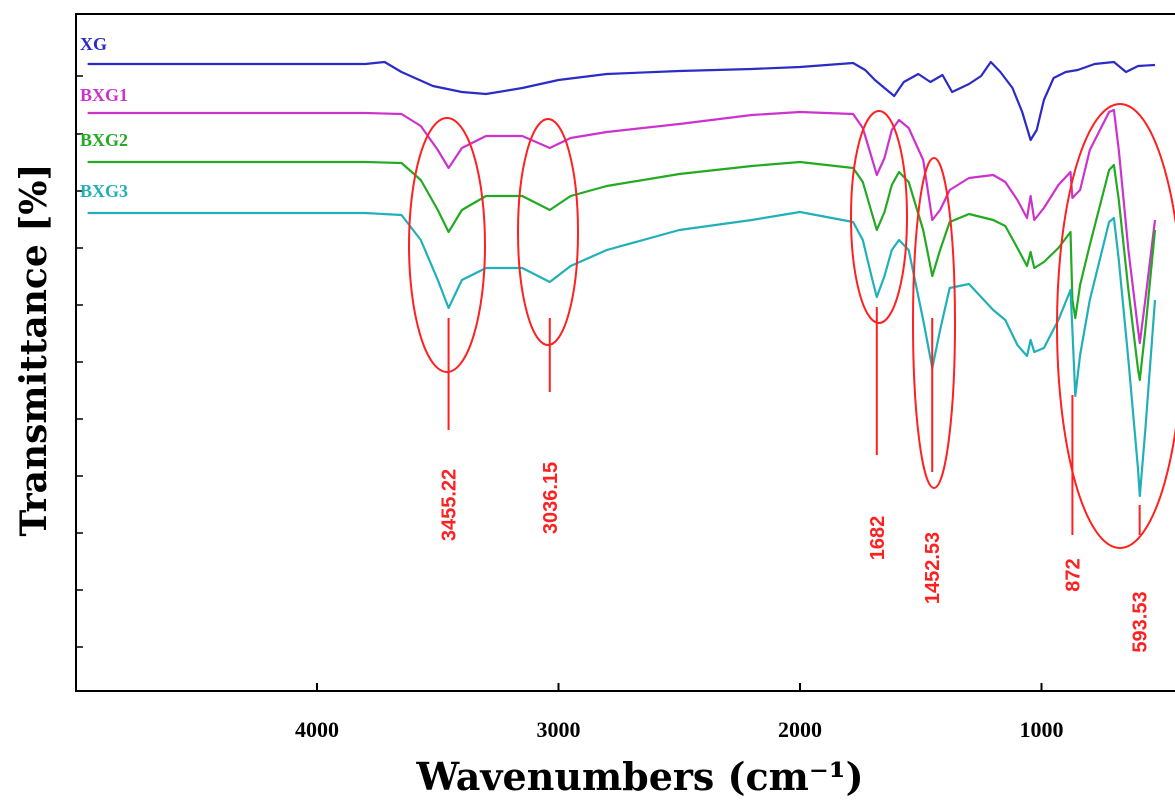  I want to click on x-tick-label: 4000, so click(317, 729).